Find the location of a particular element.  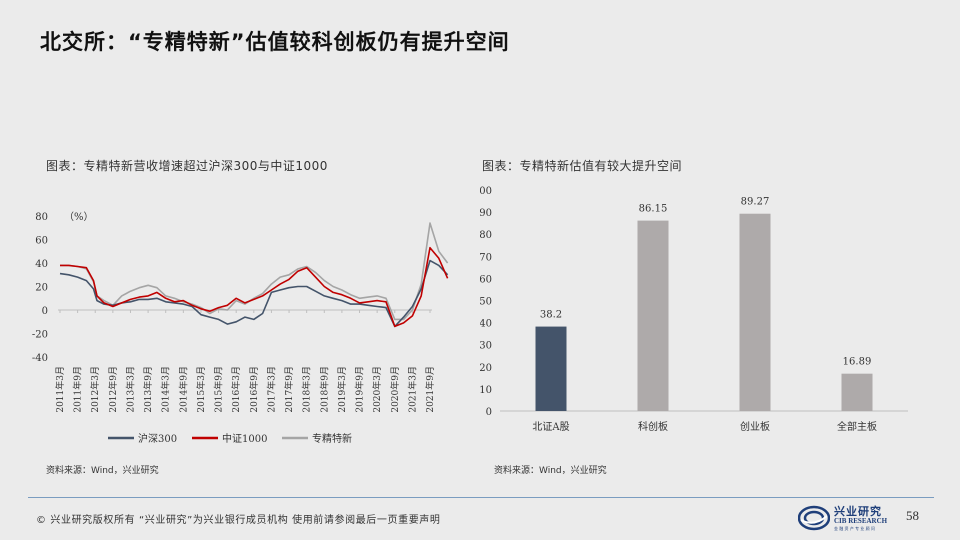

x-tick-label: 2011年9月 is located at coordinates (78, 389).